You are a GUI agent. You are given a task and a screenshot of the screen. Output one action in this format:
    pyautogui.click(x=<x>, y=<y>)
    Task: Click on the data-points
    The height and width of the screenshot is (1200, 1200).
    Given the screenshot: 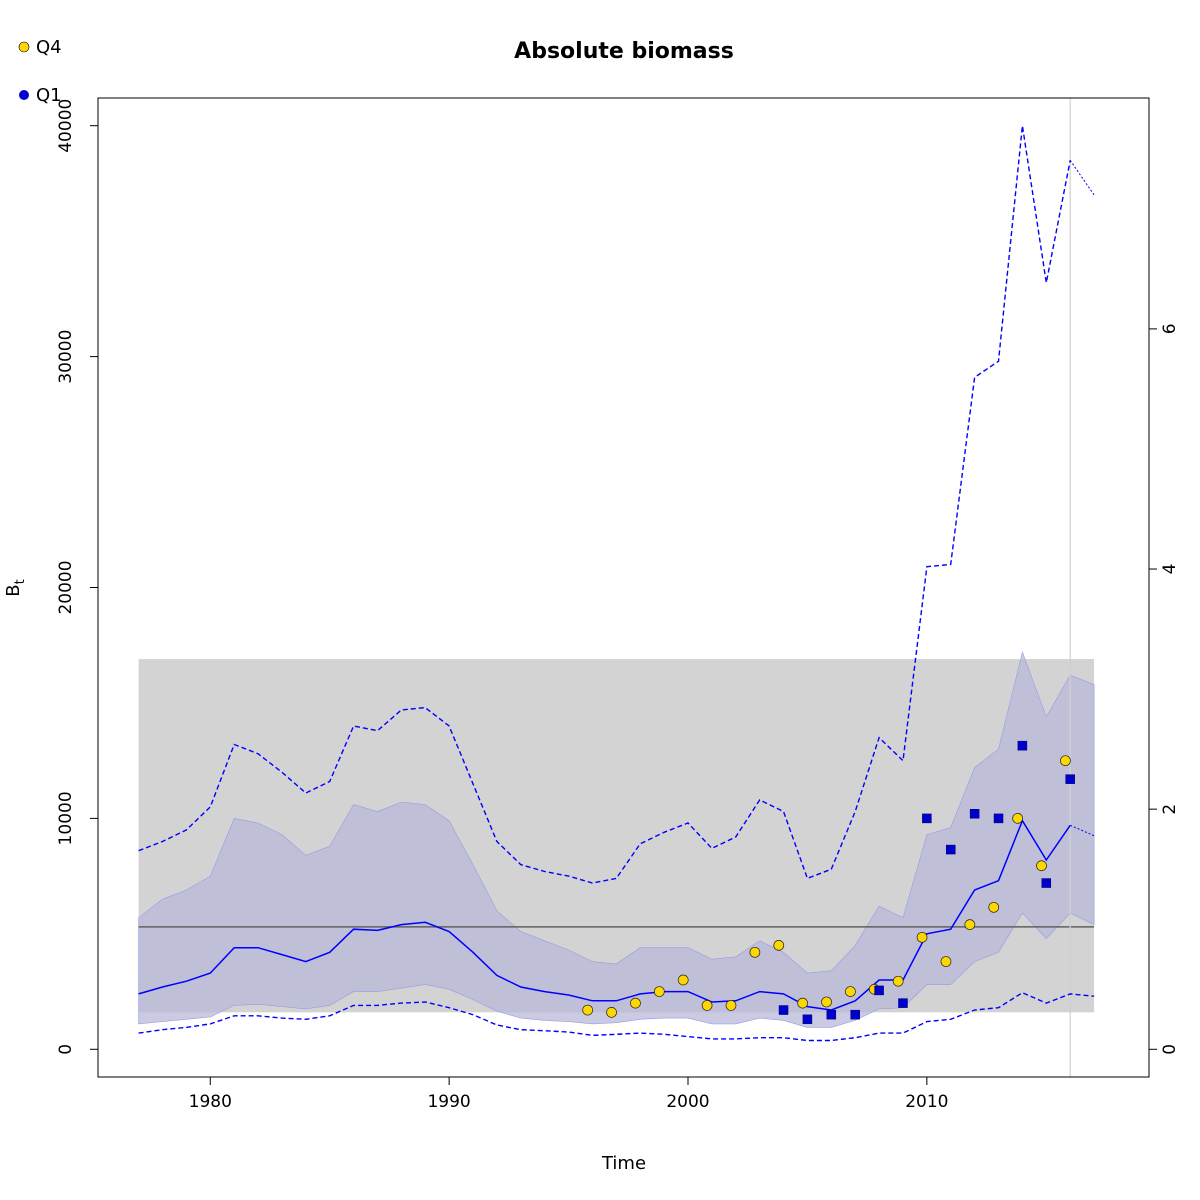 What is the action you would take?
    pyautogui.click(x=828, y=882)
    